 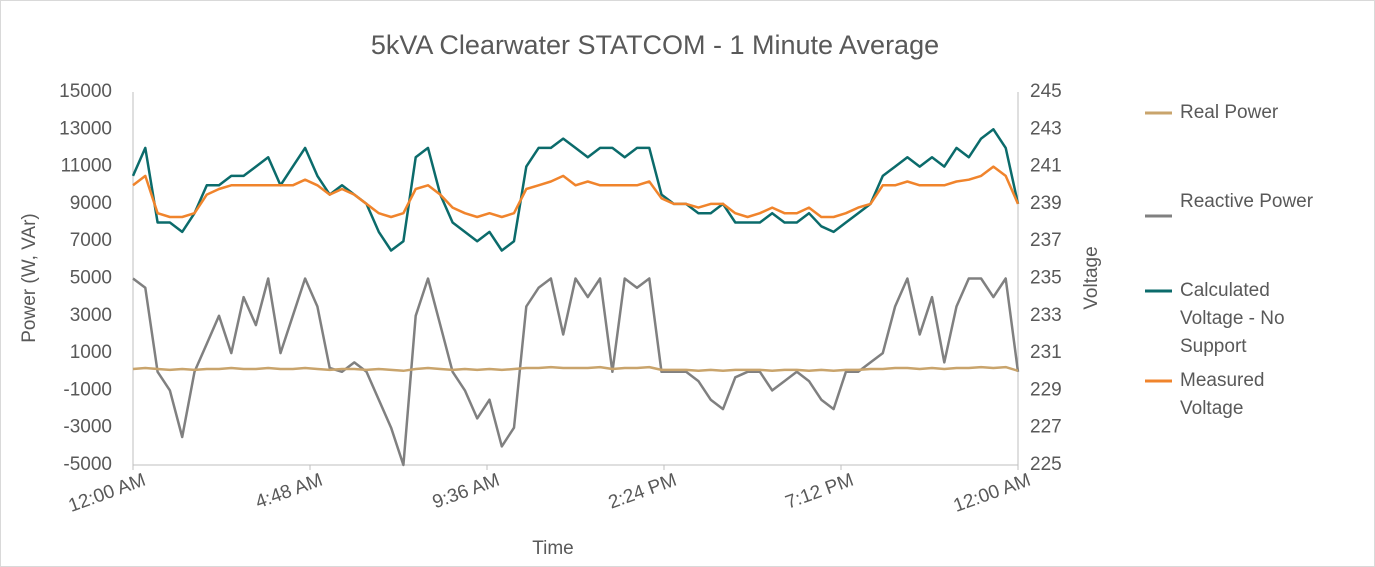 What do you see at coordinates (1046, 203) in the screenshot?
I see `y2-tick-label: 239` at bounding box center [1046, 203].